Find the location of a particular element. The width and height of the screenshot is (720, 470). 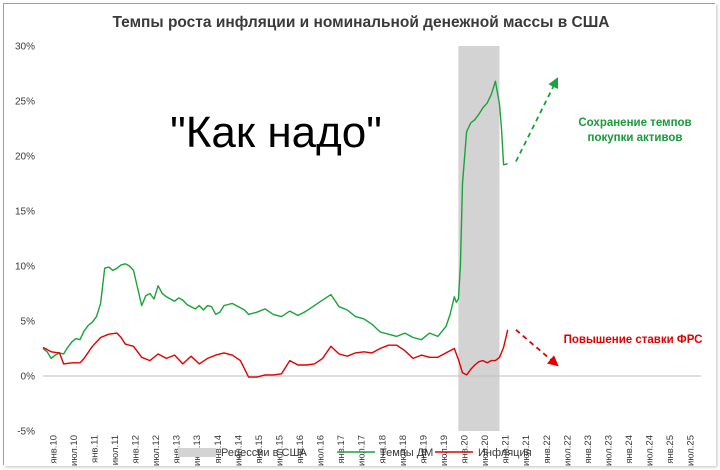

x-tick-label: янв.20 is located at coordinates (465, 449).